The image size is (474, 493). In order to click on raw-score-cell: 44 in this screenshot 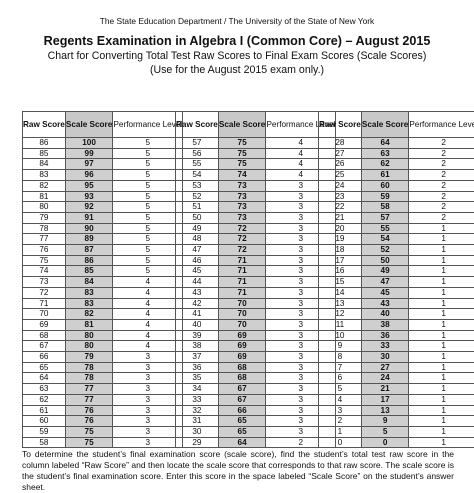, I will do `click(197, 282)`.